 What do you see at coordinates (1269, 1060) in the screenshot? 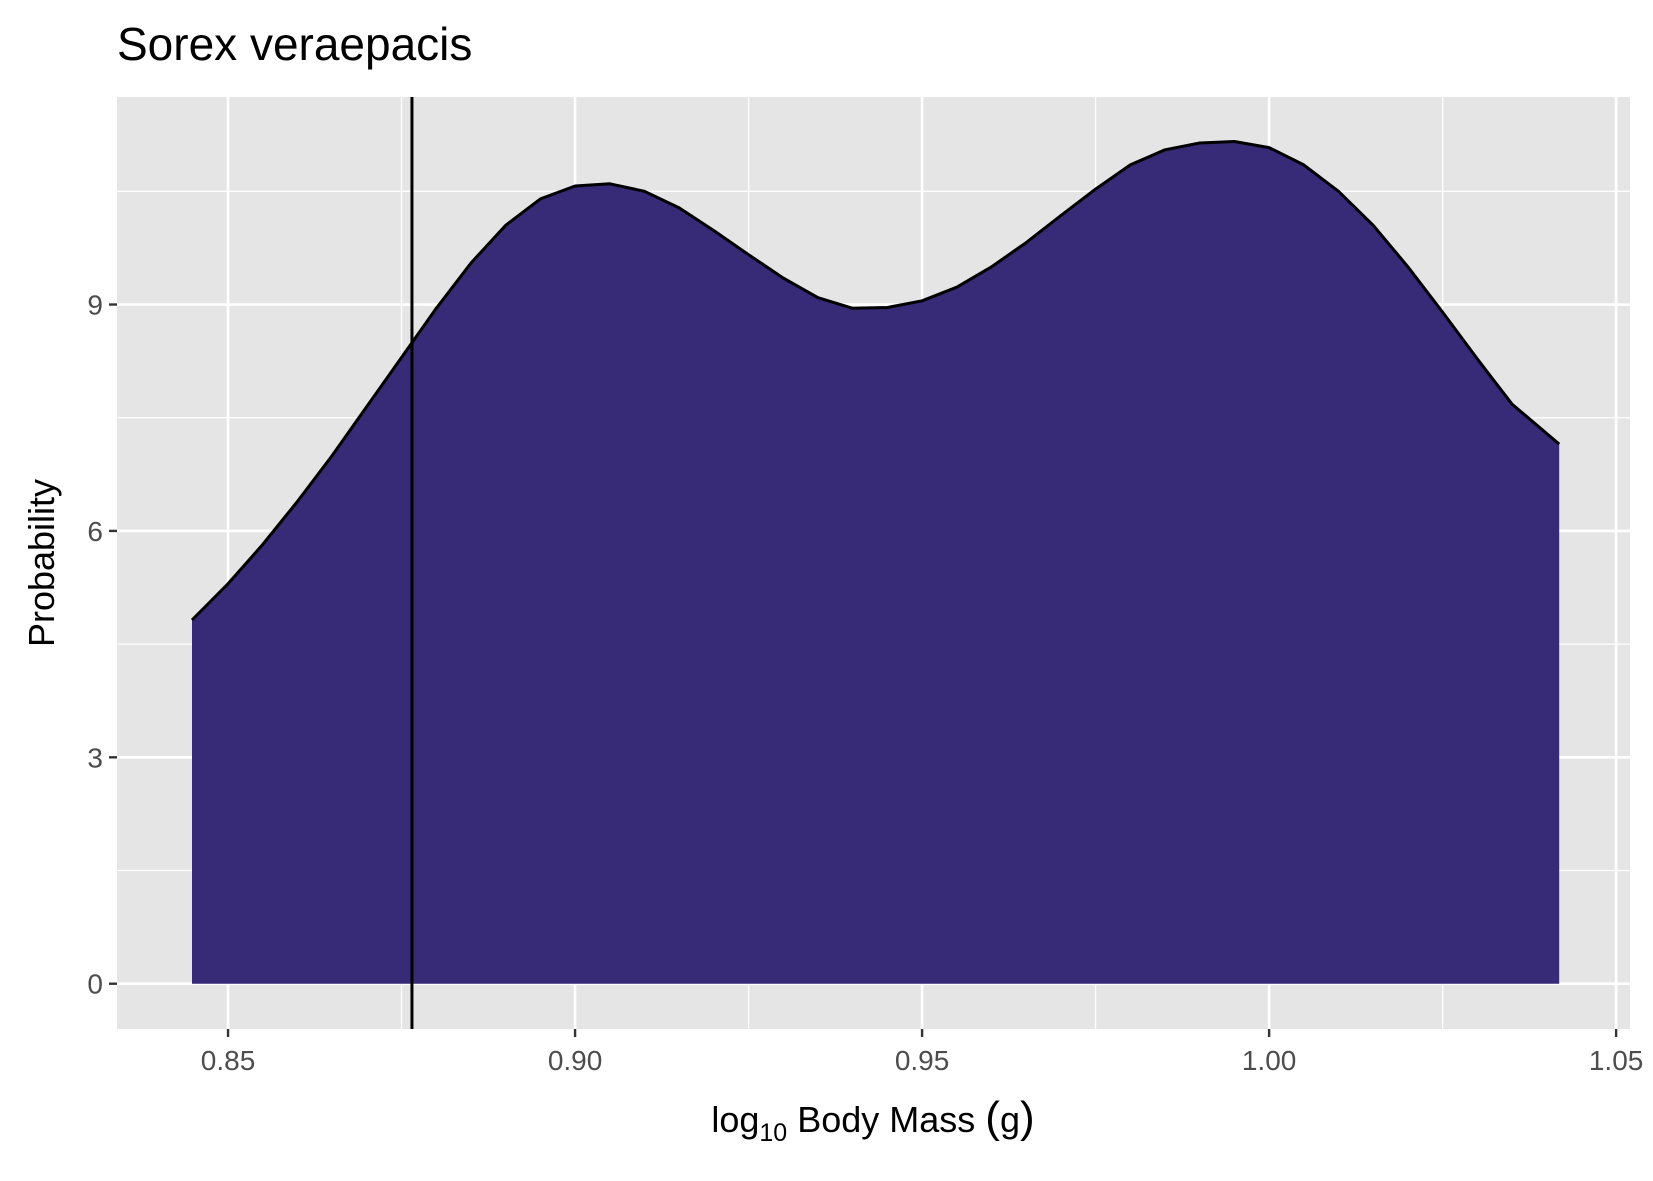
I see `x-tick-label: 1.00` at bounding box center [1269, 1060].